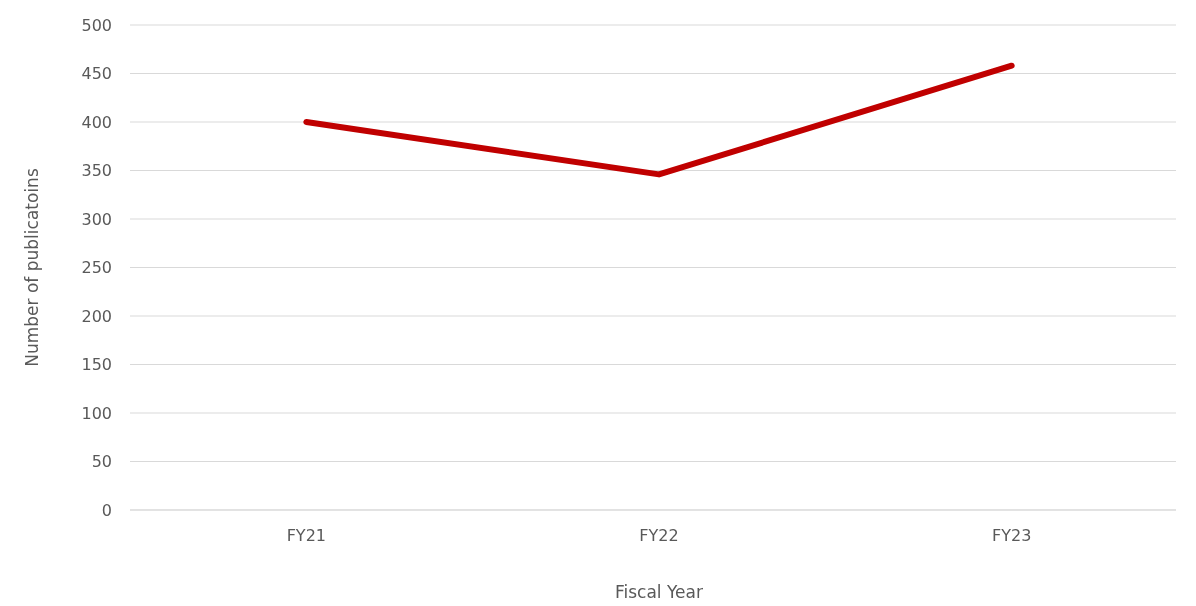 The height and width of the screenshot is (606, 1196). Describe the element at coordinates (96, 74) in the screenshot. I see `y-tick-label: 450` at that location.